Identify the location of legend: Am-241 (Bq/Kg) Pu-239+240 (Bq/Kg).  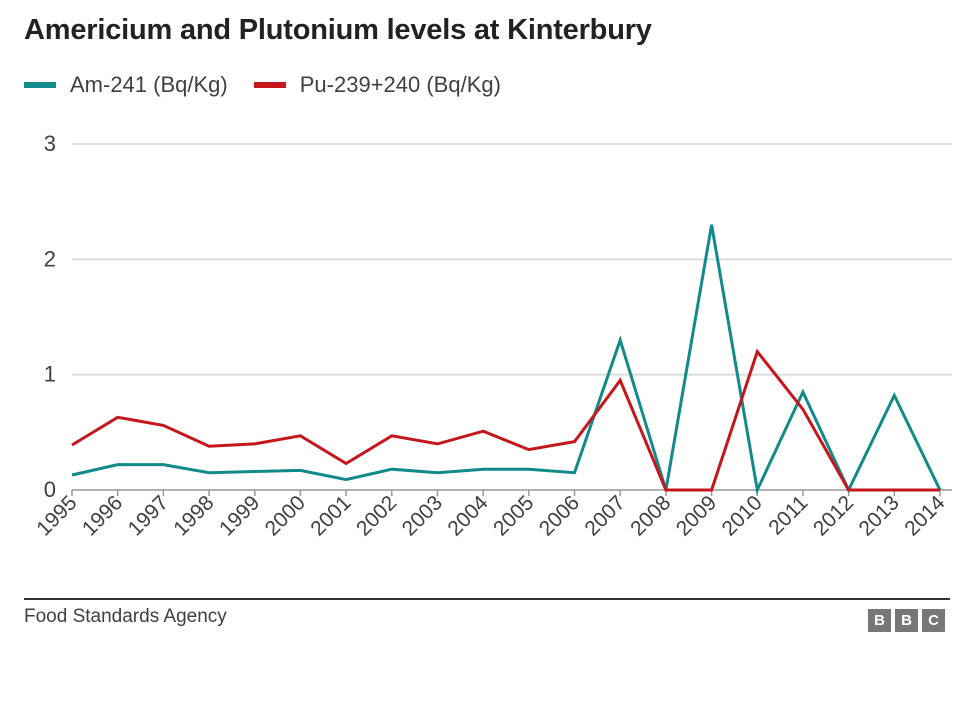
(275, 85).